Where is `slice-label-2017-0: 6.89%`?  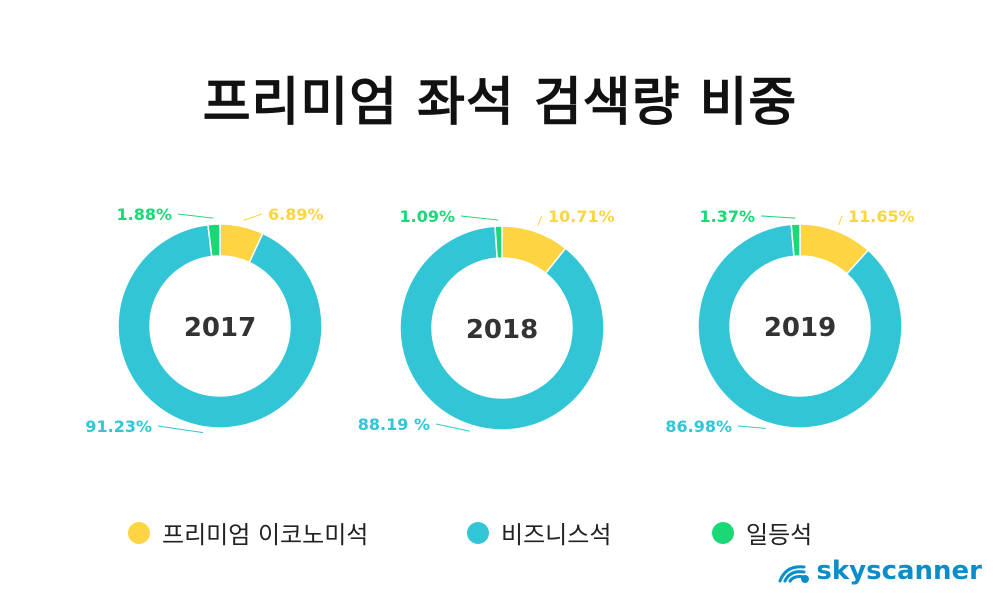
slice-label-2017-0: 6.89% is located at coordinates (296, 214).